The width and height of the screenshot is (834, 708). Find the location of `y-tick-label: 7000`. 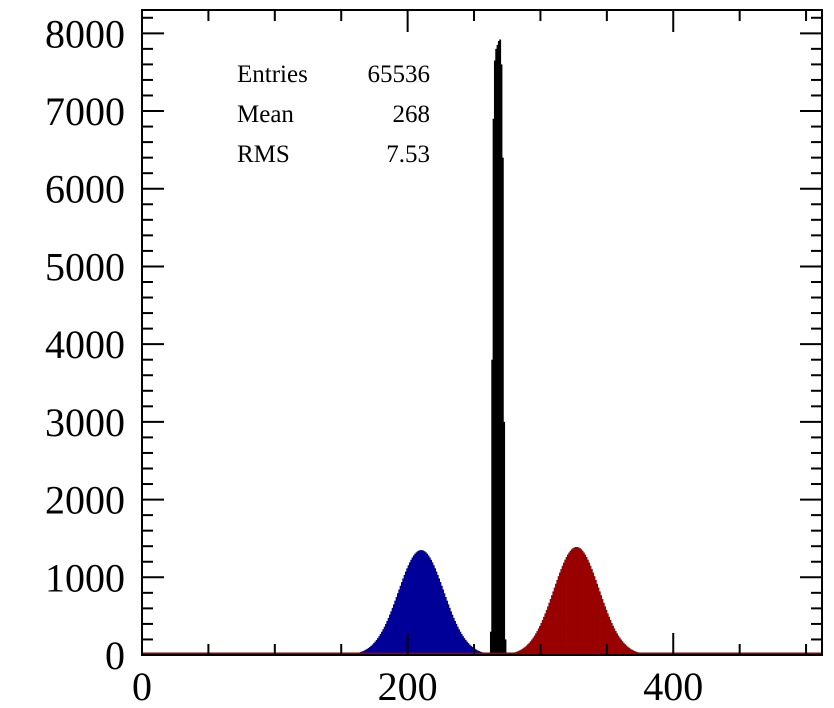

y-tick-label: 7000 is located at coordinates (85, 111).